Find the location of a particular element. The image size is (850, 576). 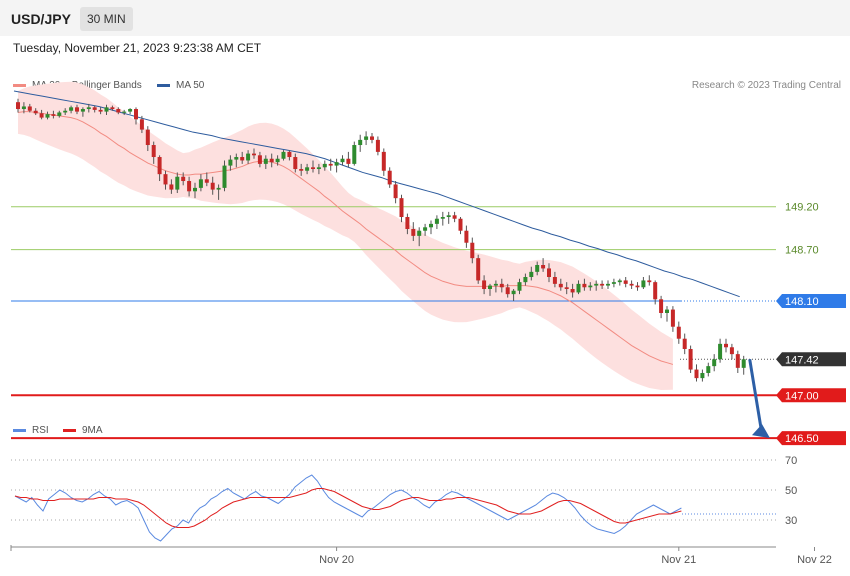

ma20-legend-label: MA 20 + Bollinger Bands is located at coordinates (87, 85).